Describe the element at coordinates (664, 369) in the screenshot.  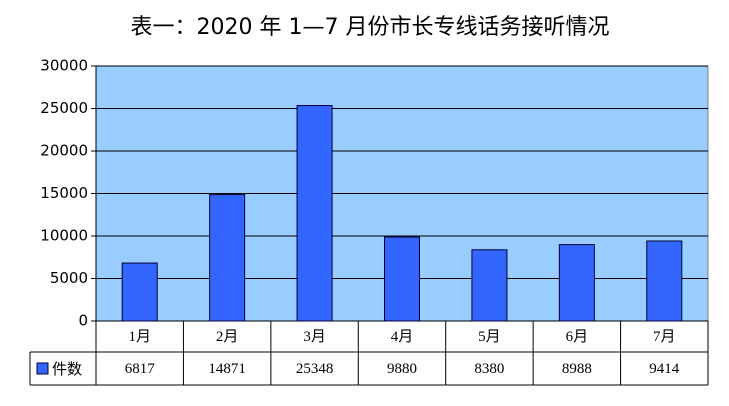
I see `table-value: 9414` at that location.